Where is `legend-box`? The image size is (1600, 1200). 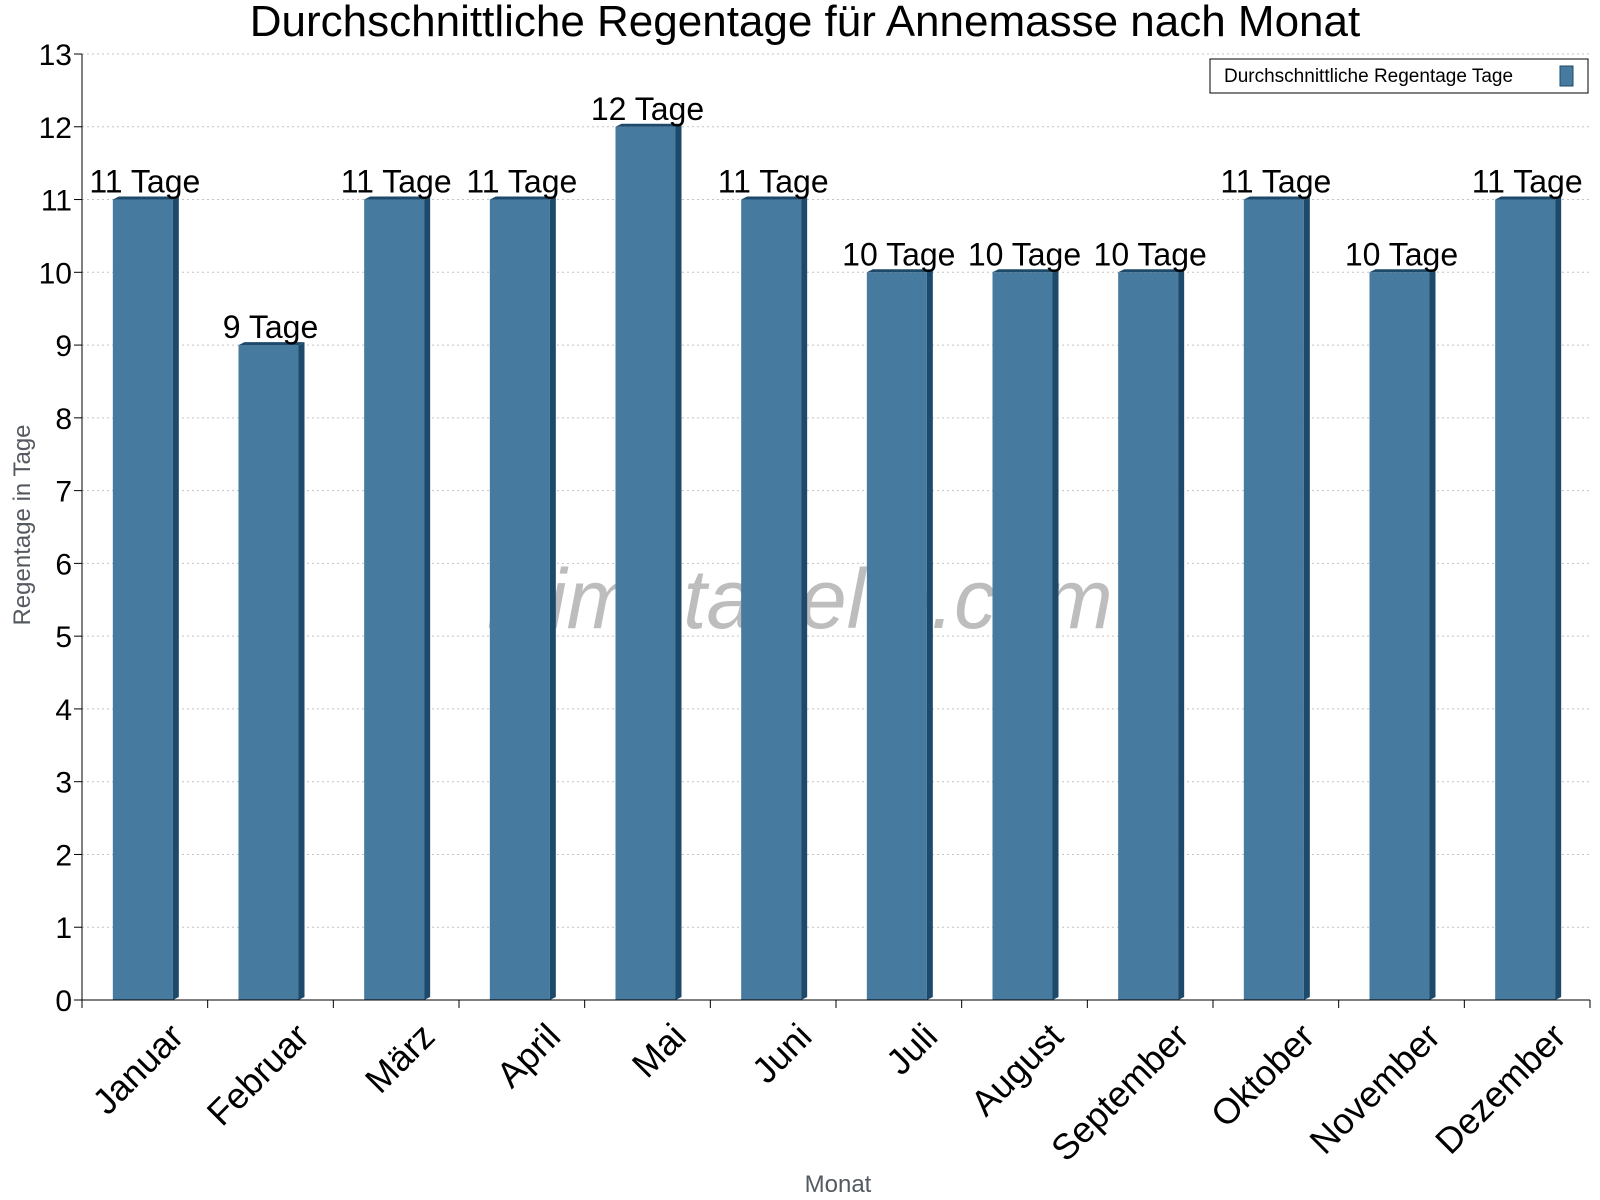 legend-box is located at coordinates (1399, 76).